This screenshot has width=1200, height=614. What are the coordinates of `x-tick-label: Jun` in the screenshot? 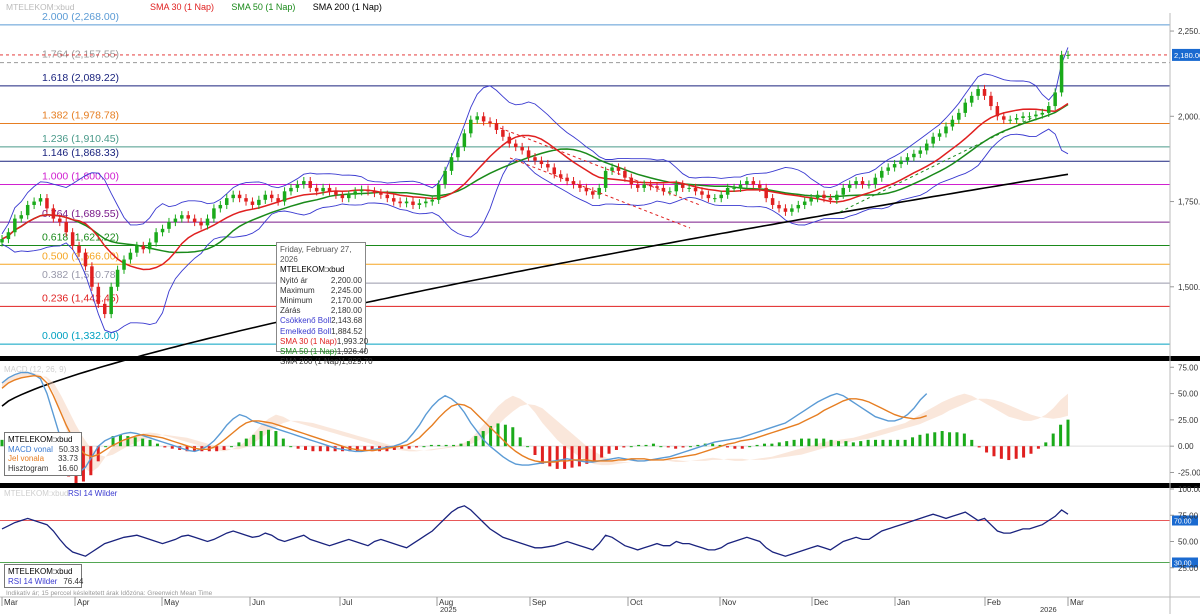 It's located at (258, 602).